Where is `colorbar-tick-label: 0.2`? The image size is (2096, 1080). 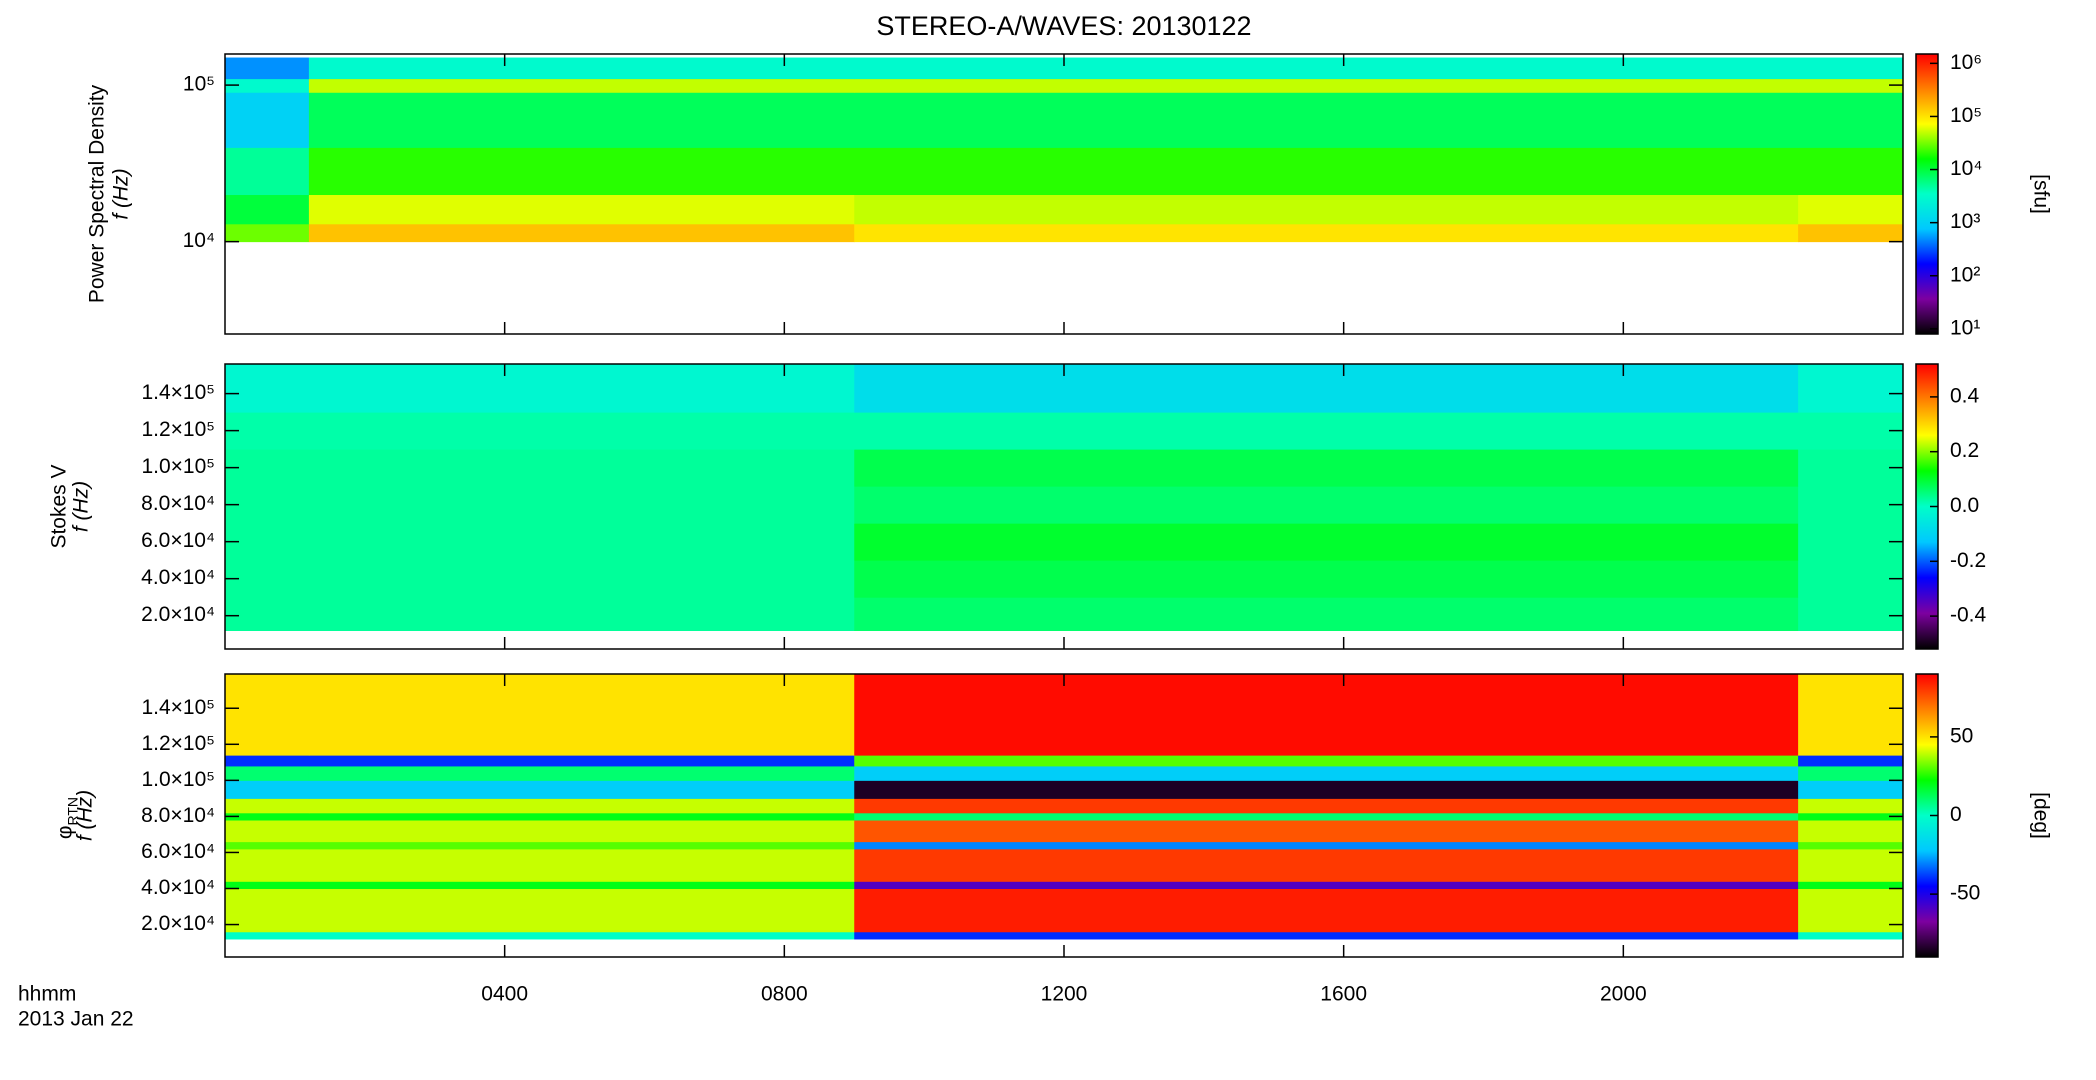 colorbar-tick-label: 0.2 is located at coordinates (1964, 450).